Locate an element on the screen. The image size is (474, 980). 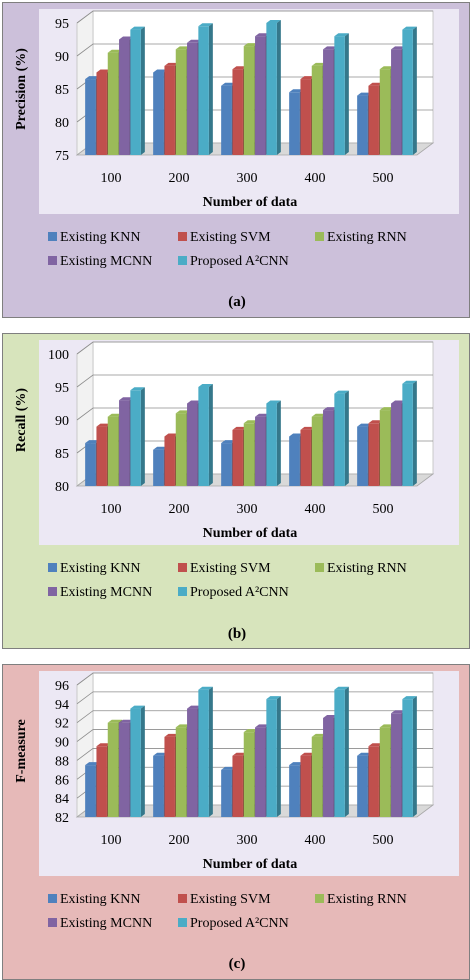
gridline is located at coordinates (254, 698).